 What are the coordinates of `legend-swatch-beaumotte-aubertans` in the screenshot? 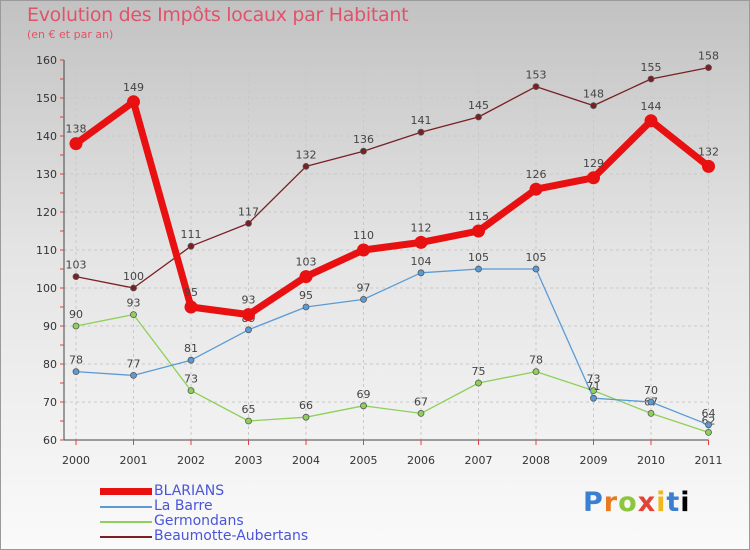 It's located at (126, 536).